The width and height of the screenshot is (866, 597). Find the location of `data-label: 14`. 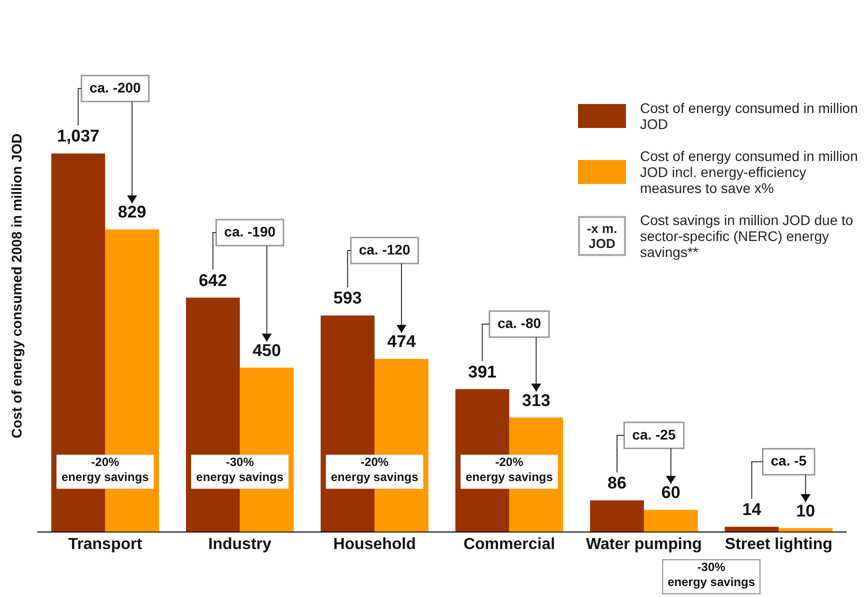

data-label: 14 is located at coordinates (752, 509).